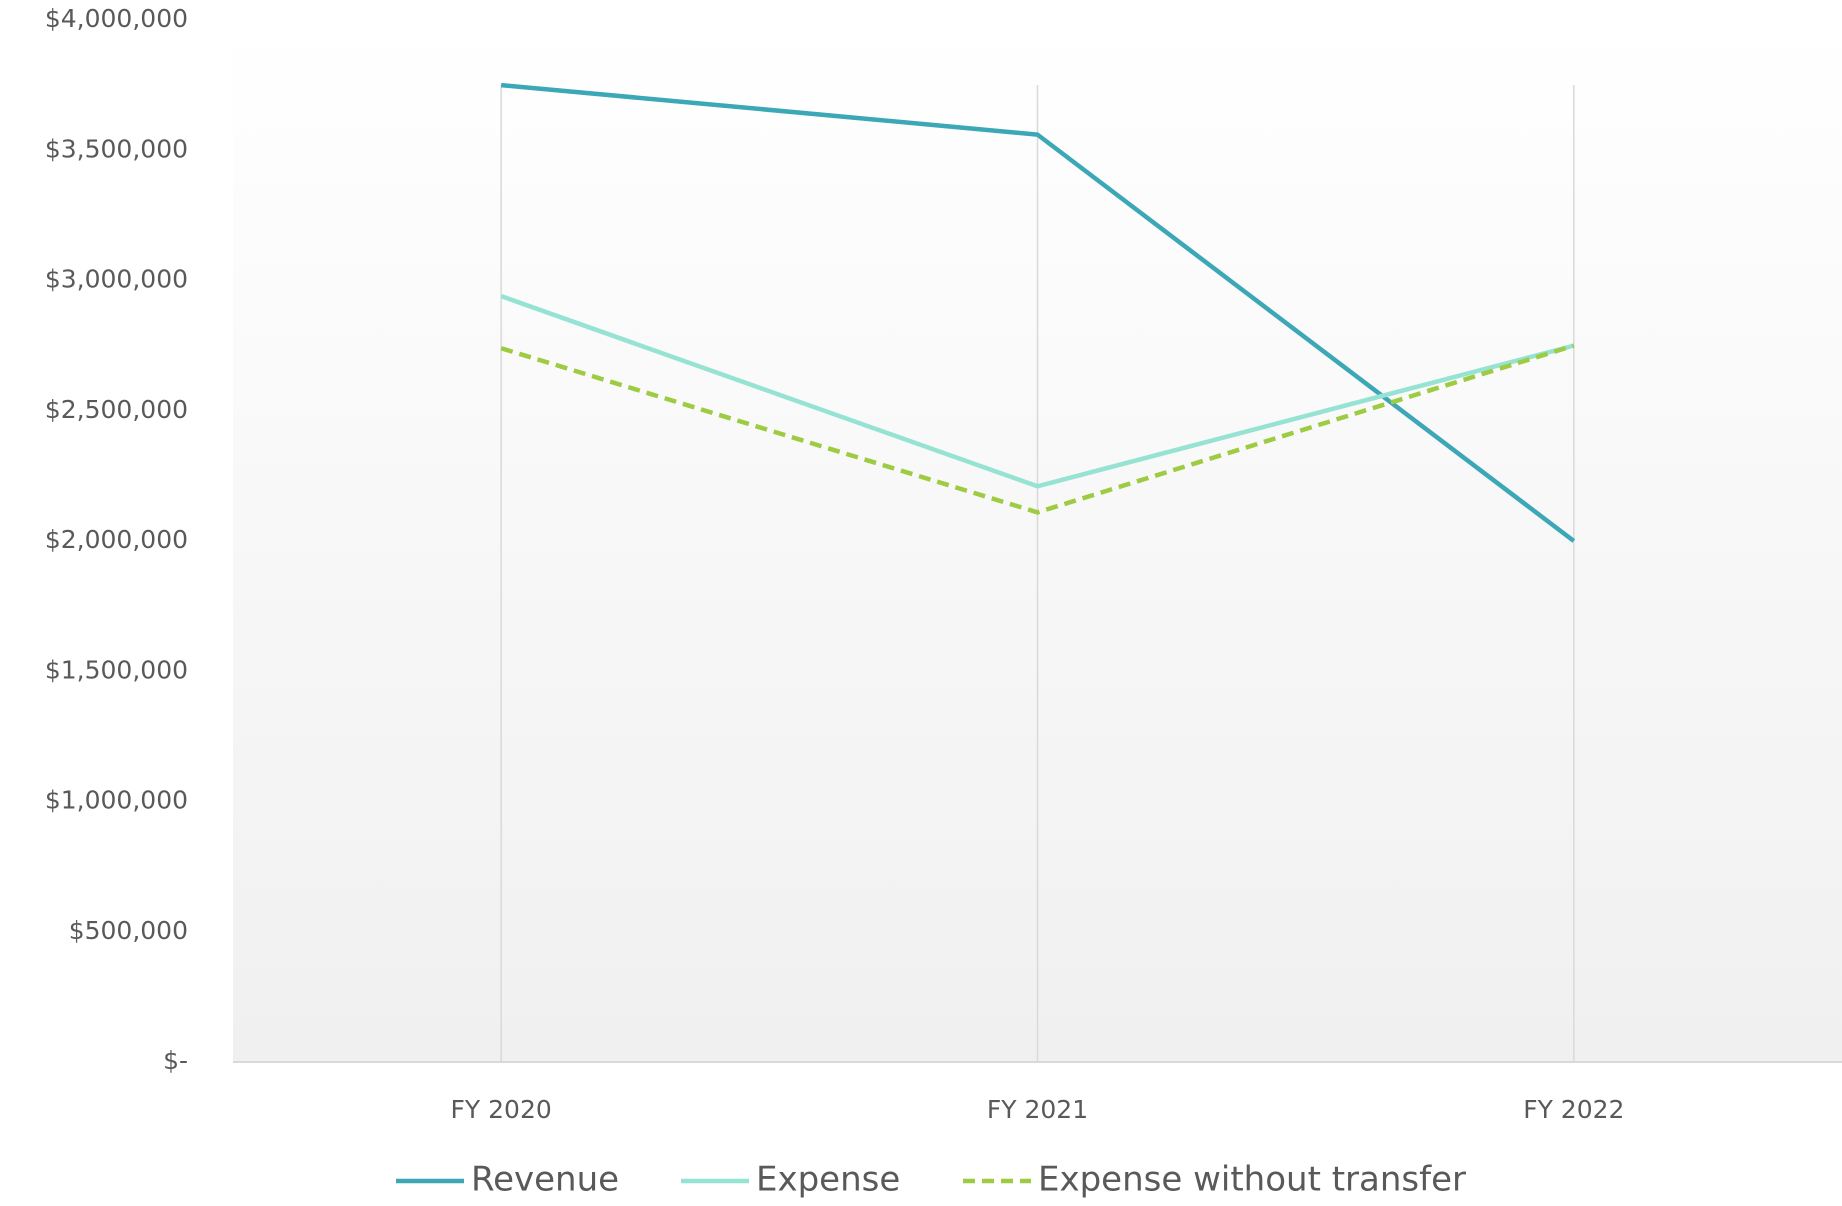 This screenshot has height=1206, width=1842. What do you see at coordinates (545, 1180) in the screenshot?
I see `legend-label: Revenue` at bounding box center [545, 1180].